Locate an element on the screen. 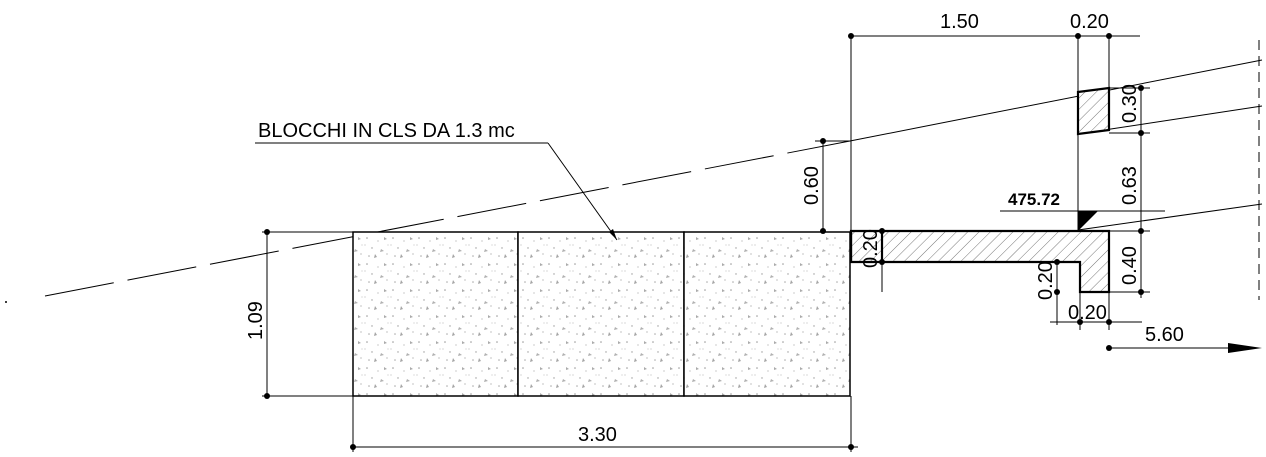 The image size is (1266, 457). elevation-marker is located at coordinates (1088, 221).